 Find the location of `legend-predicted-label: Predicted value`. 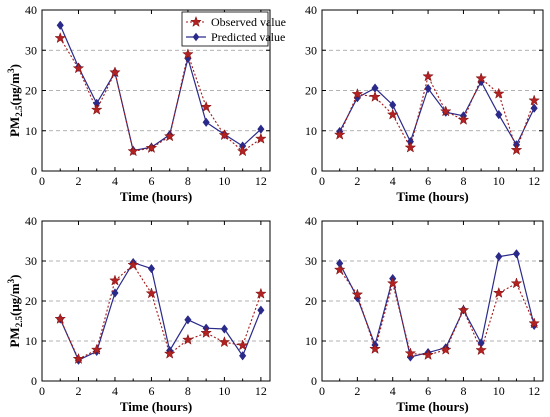

legend-predicted-label: Predicted value is located at coordinates (248, 37).